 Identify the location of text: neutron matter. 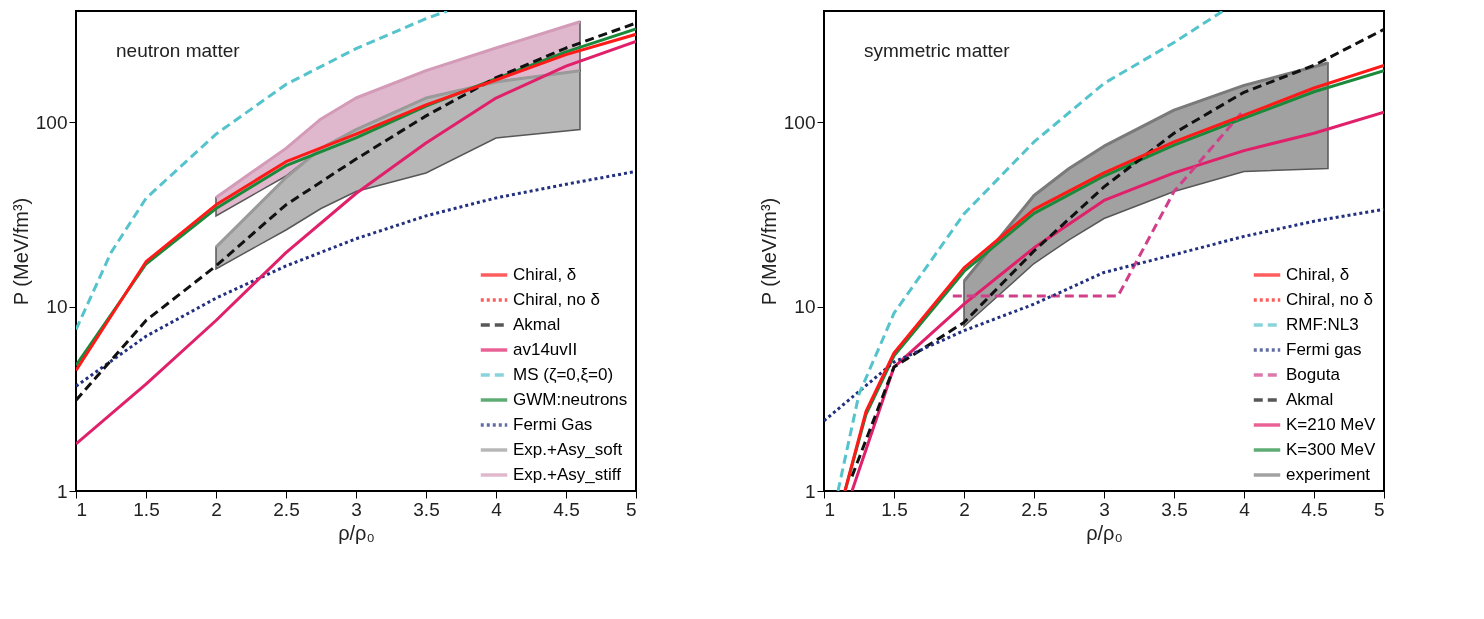
(178, 50).